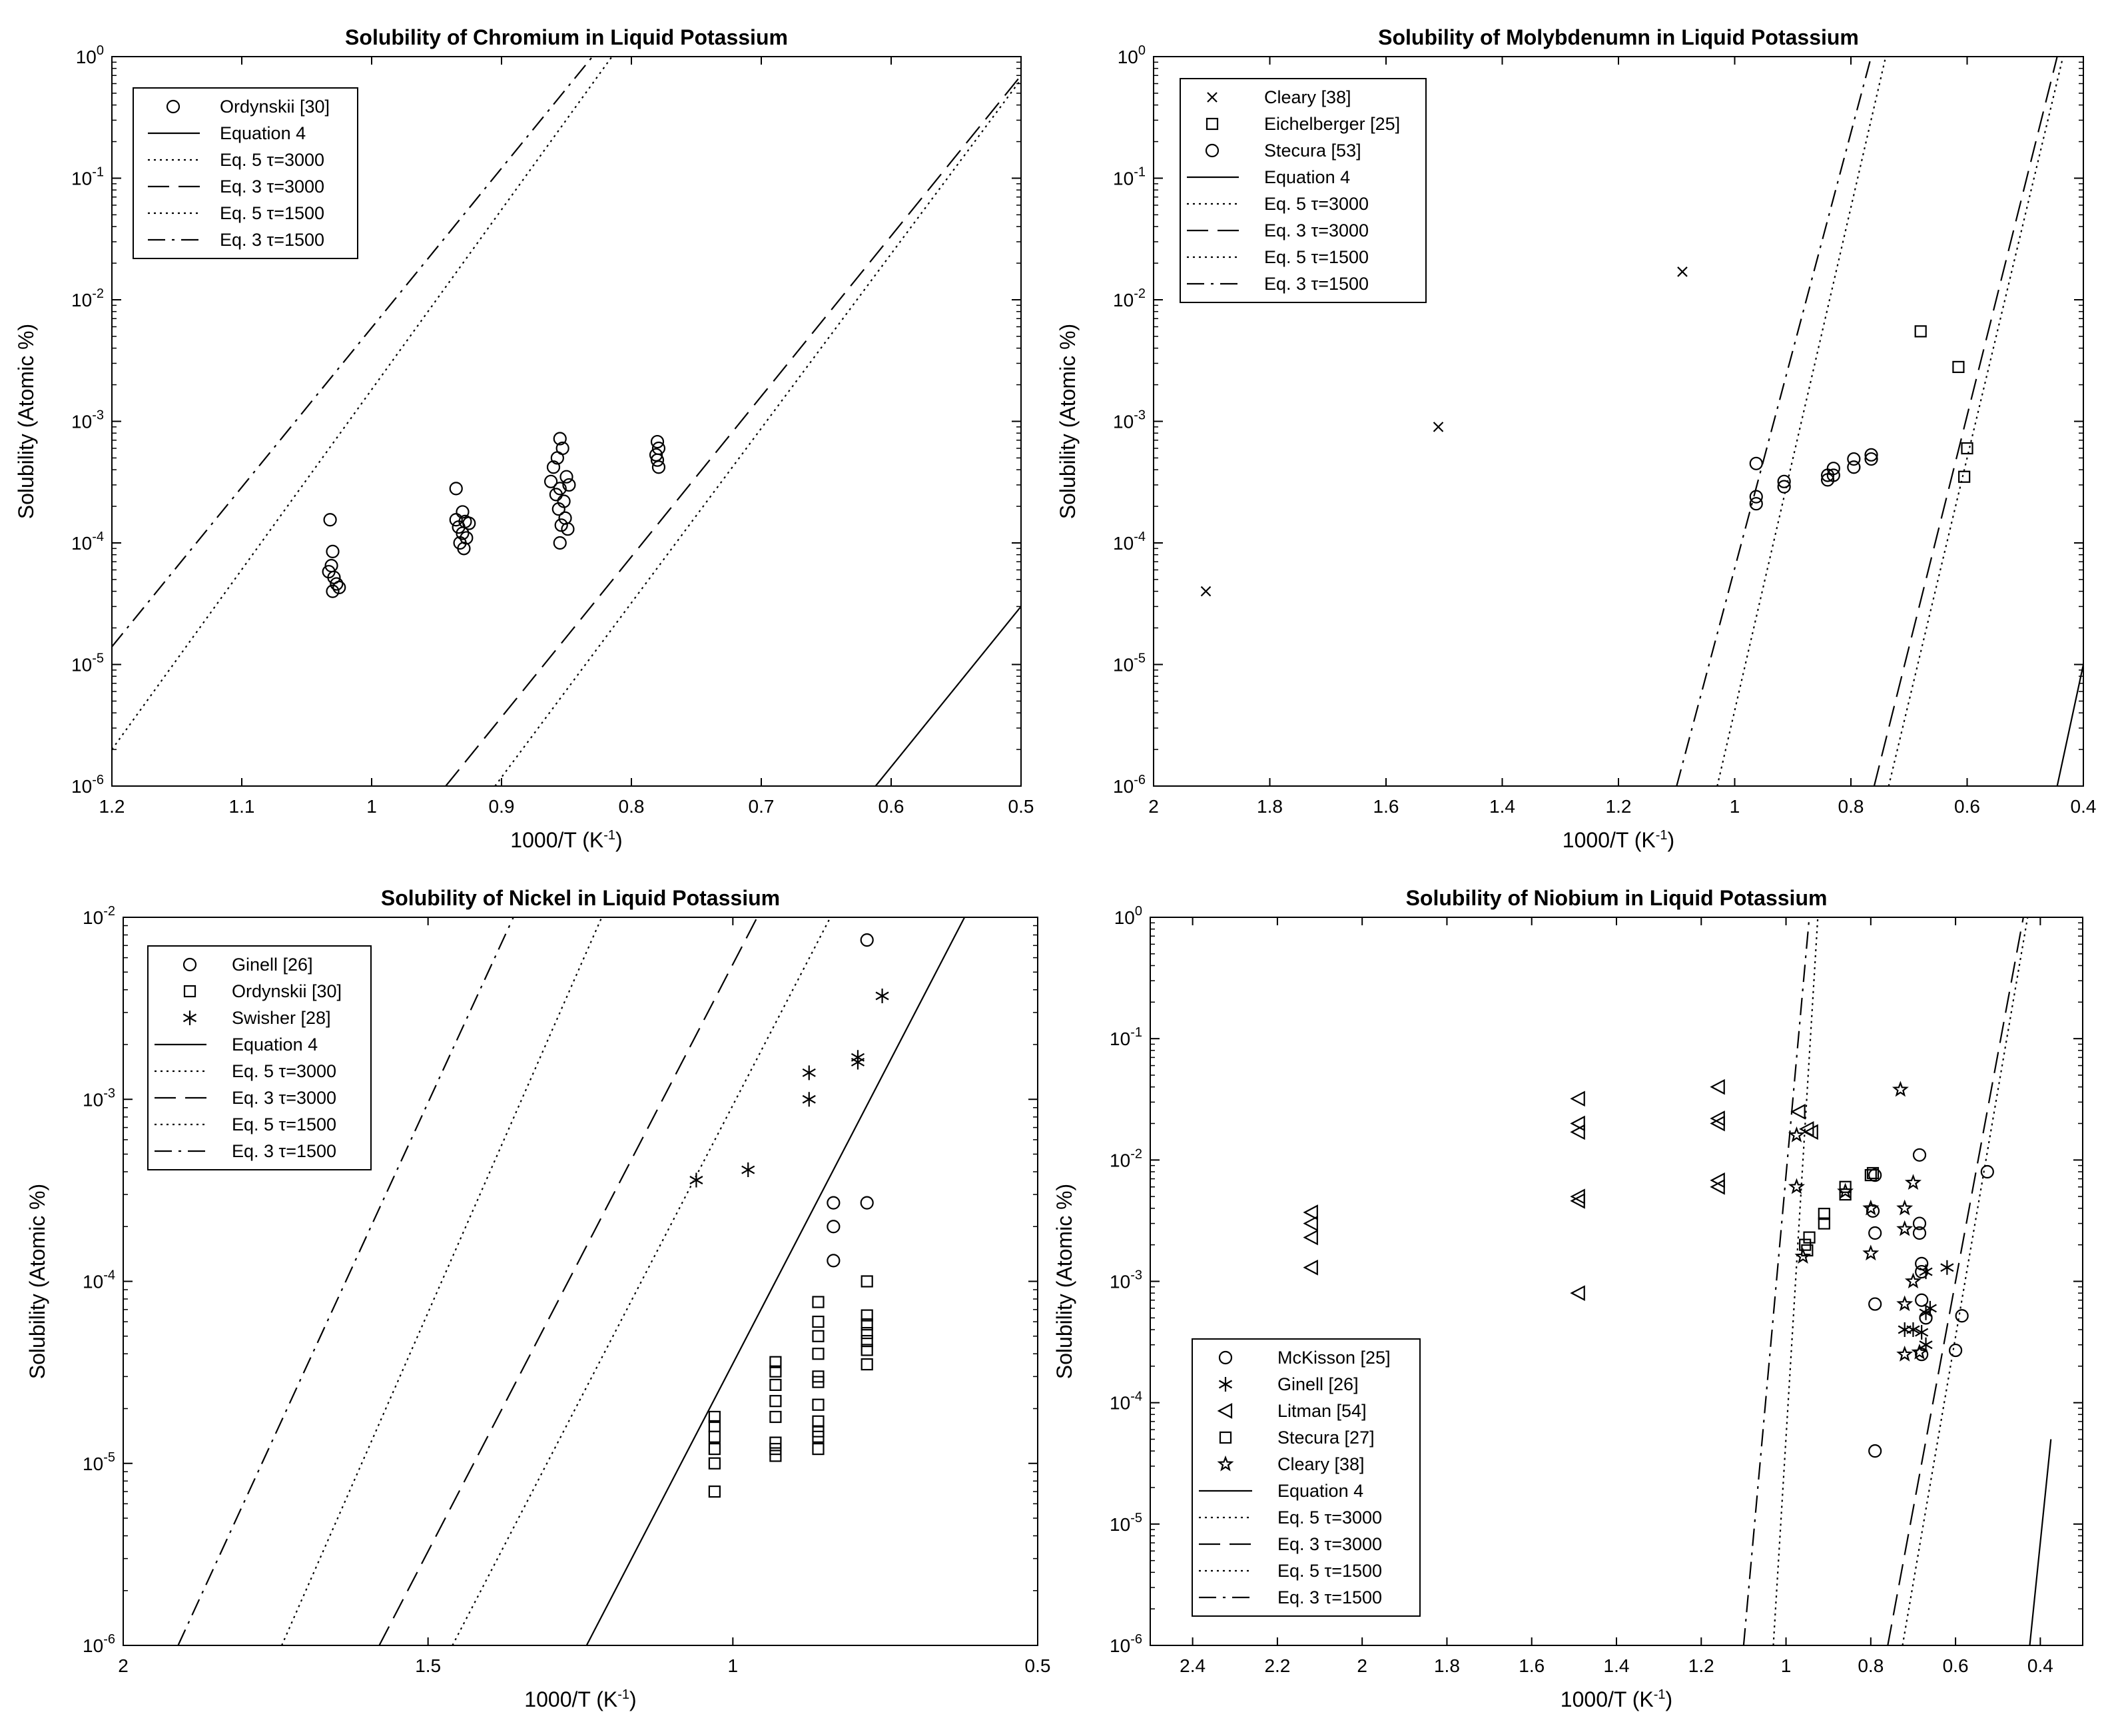  I want to click on x-tick-label: 2, so click(1153, 806).